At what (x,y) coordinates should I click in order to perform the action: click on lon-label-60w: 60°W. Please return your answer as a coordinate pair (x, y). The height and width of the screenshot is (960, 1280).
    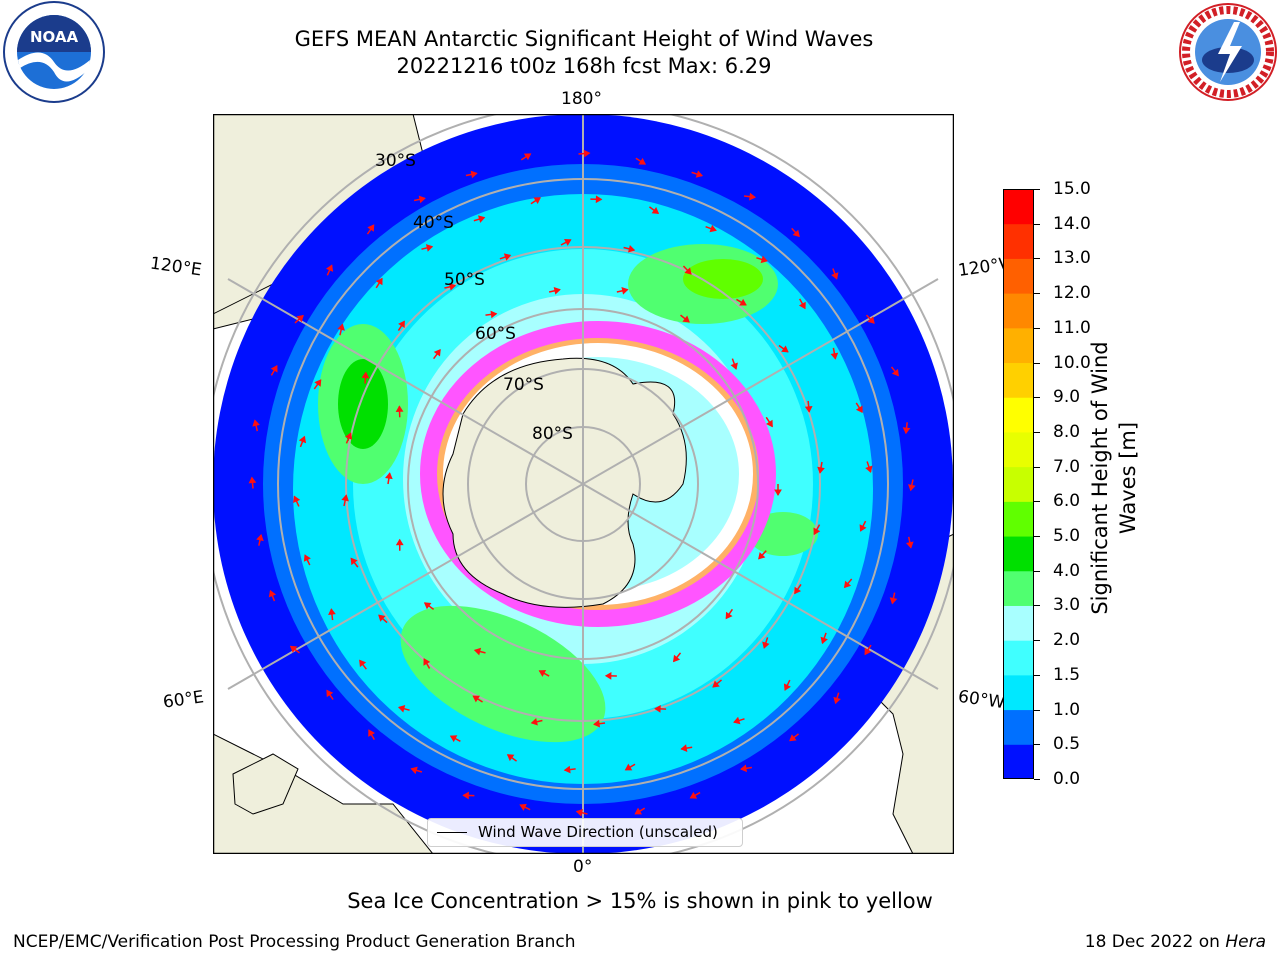
    Looking at the image, I should click on (981, 700).